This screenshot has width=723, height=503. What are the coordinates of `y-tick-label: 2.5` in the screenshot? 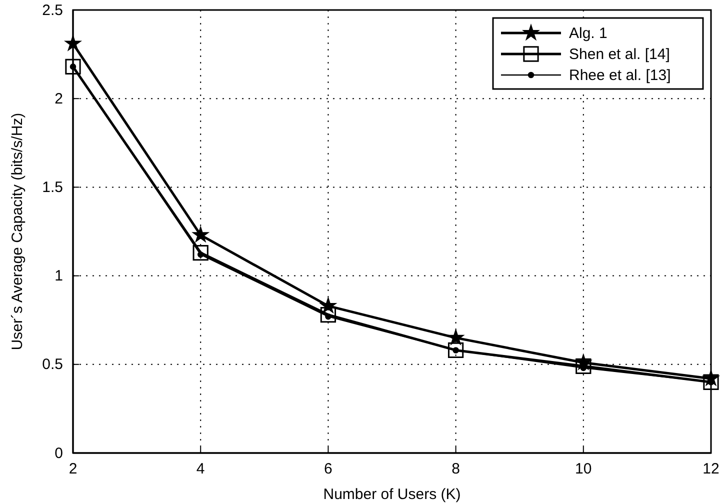 It's located at (52, 10).